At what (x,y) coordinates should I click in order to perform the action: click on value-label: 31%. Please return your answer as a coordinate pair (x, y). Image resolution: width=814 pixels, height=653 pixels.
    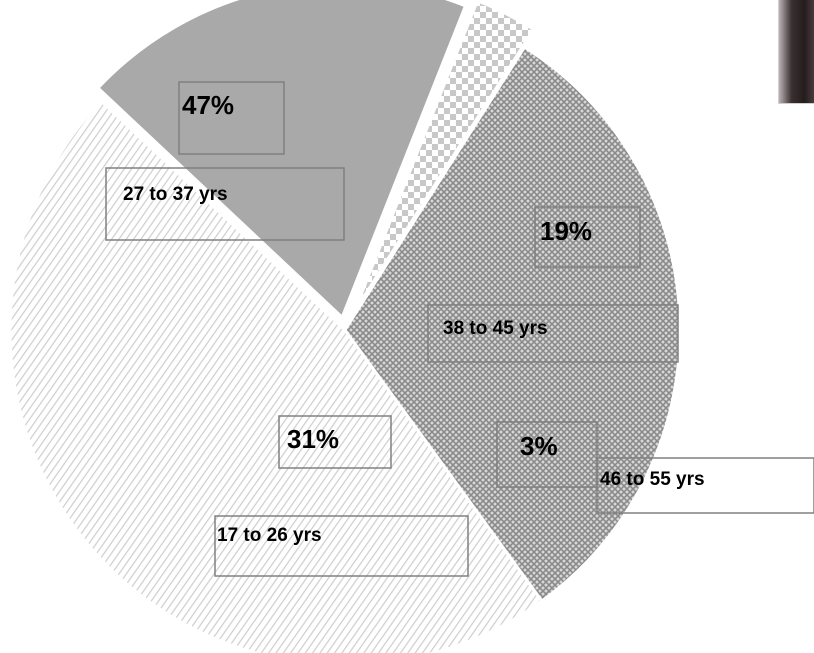
    Looking at the image, I should click on (313, 439).